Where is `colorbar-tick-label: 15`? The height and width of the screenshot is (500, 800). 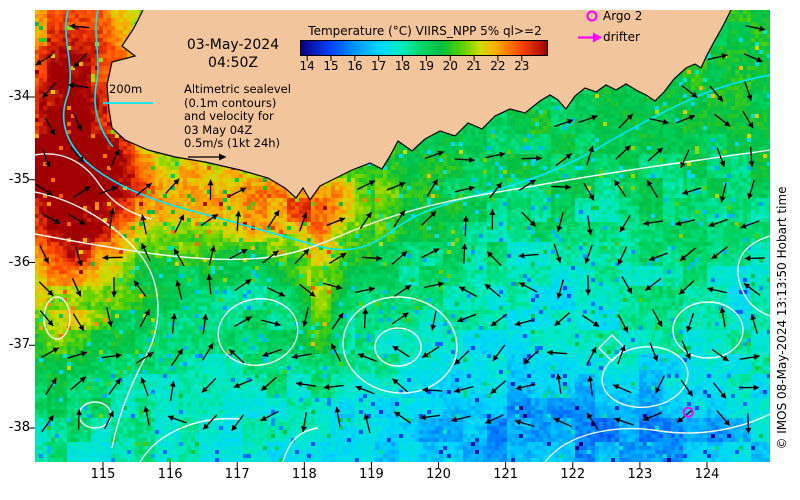
colorbar-tick-label: 15 is located at coordinates (331, 66).